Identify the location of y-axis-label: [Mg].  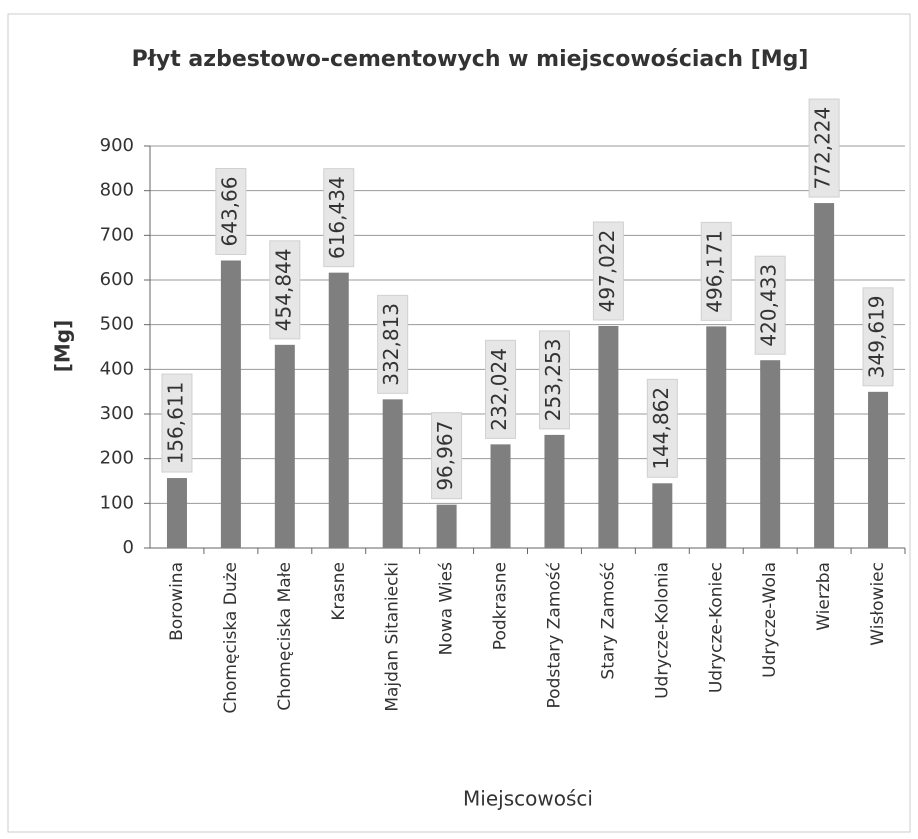
(63, 346).